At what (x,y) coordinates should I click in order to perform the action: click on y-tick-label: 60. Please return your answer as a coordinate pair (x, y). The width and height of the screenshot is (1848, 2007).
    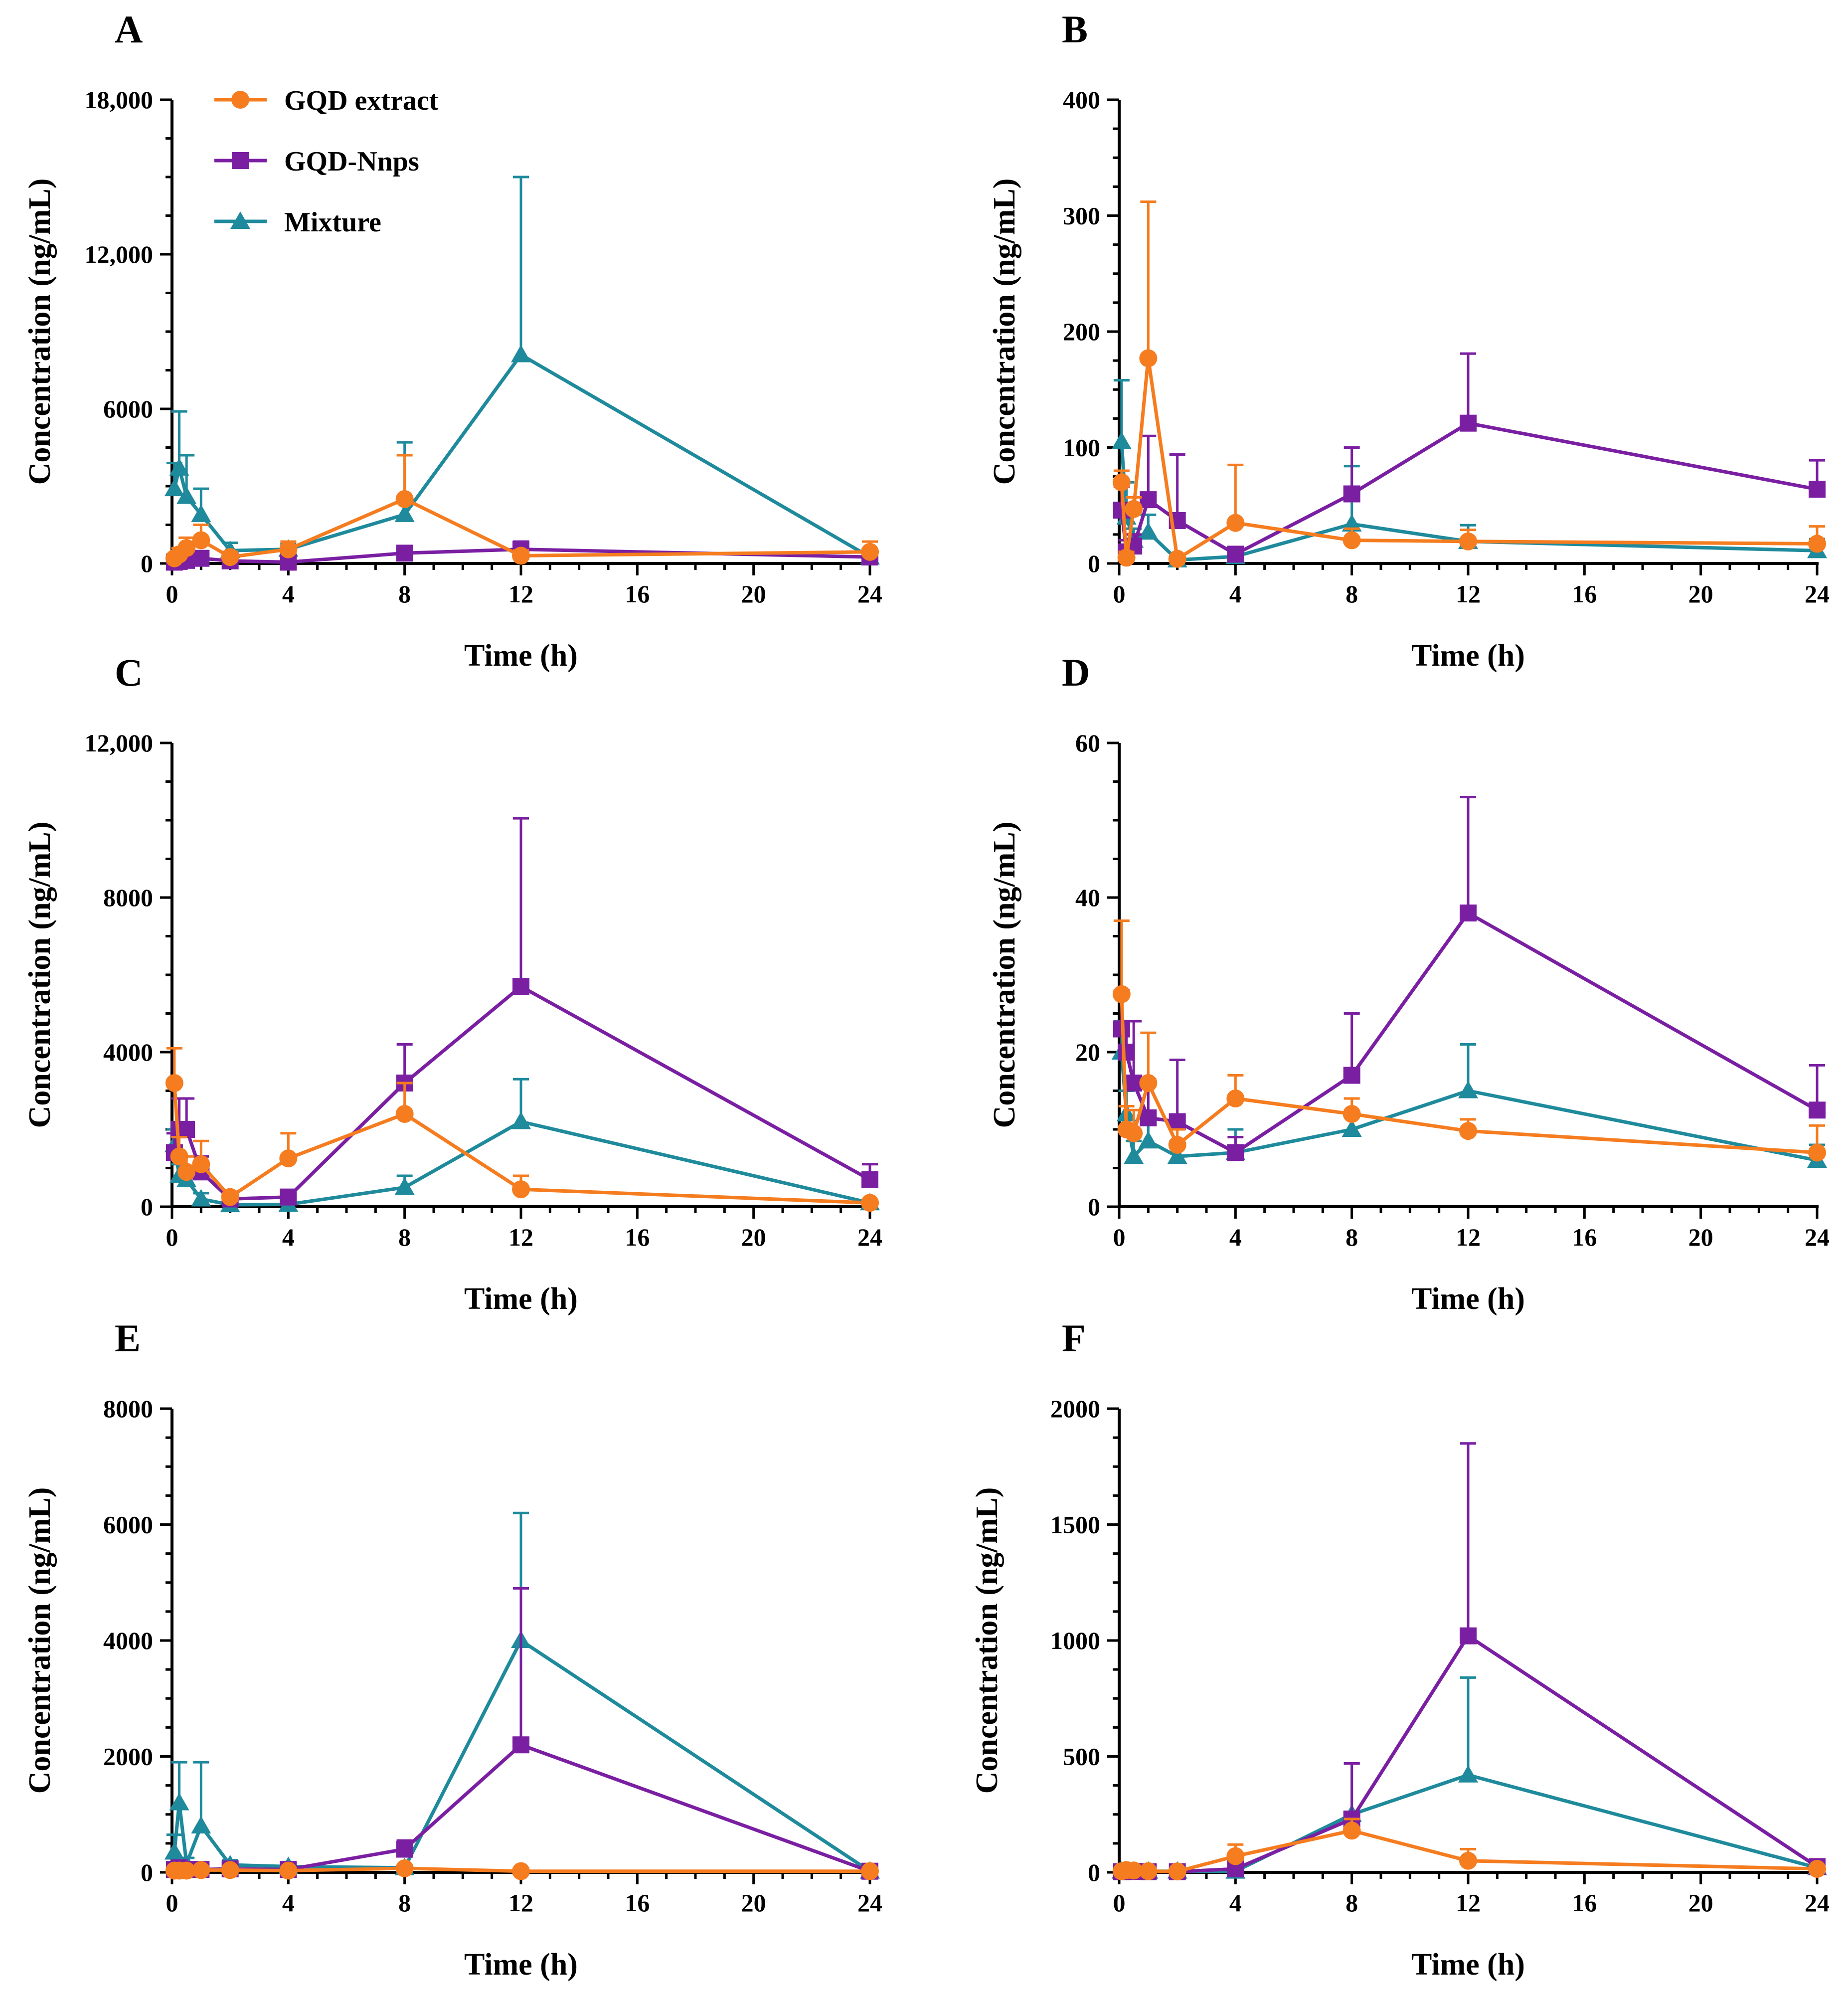
    Looking at the image, I should click on (1087, 743).